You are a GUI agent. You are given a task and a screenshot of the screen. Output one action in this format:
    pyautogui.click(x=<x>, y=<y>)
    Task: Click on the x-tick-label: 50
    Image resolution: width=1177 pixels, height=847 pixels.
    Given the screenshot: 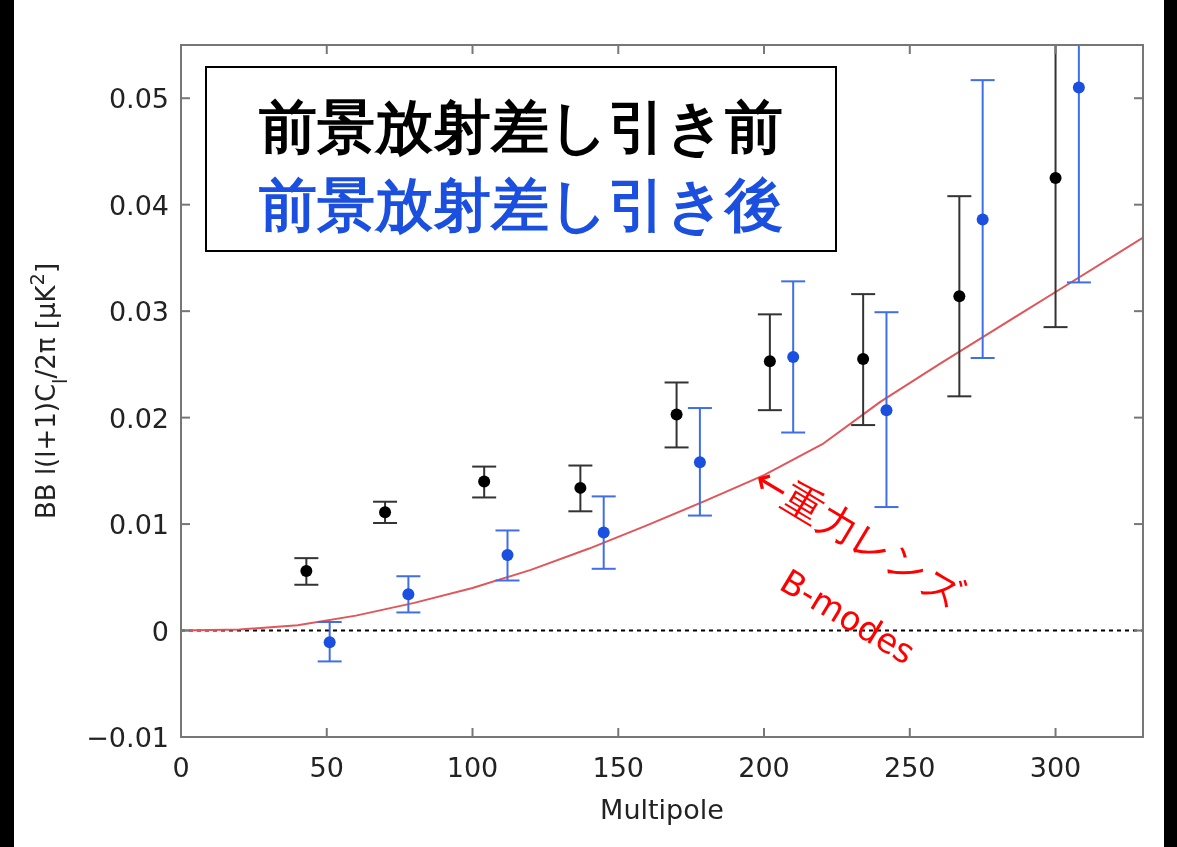 What is the action you would take?
    pyautogui.click(x=326, y=767)
    